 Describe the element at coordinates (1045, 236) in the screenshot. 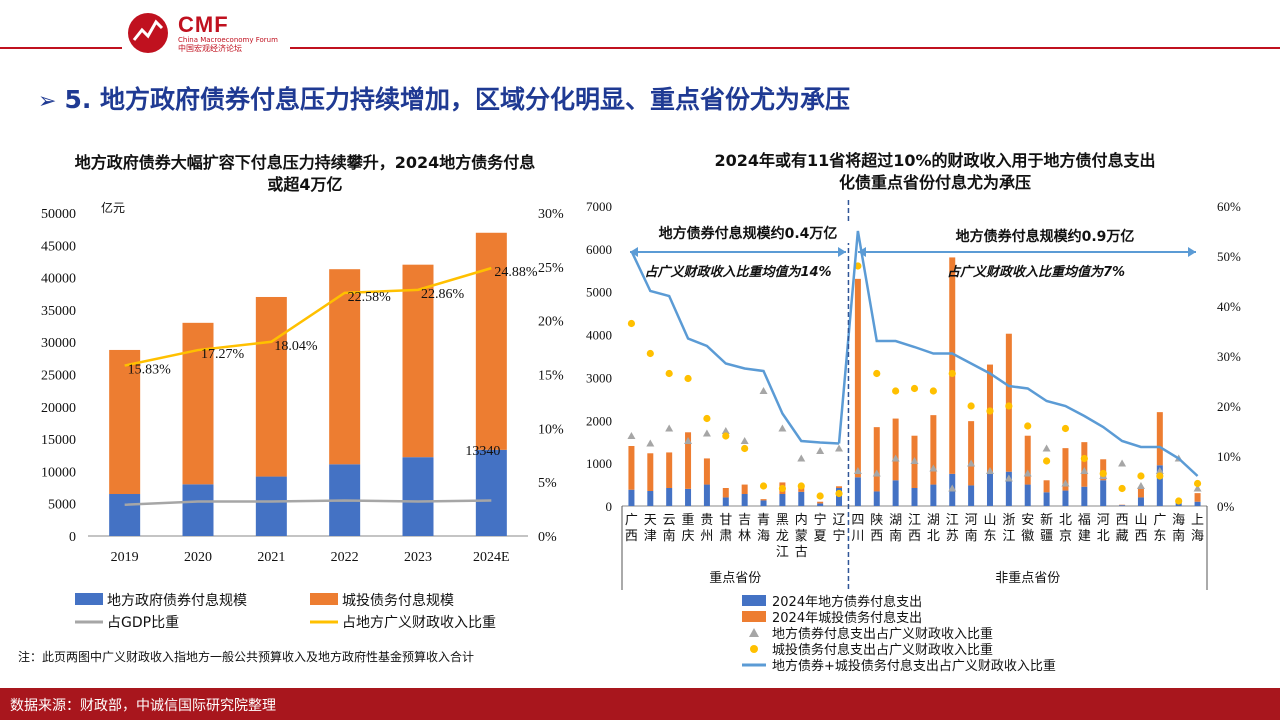

I see `right-annotation-other-title: 地方债券付息规模约0.9万亿` at that location.